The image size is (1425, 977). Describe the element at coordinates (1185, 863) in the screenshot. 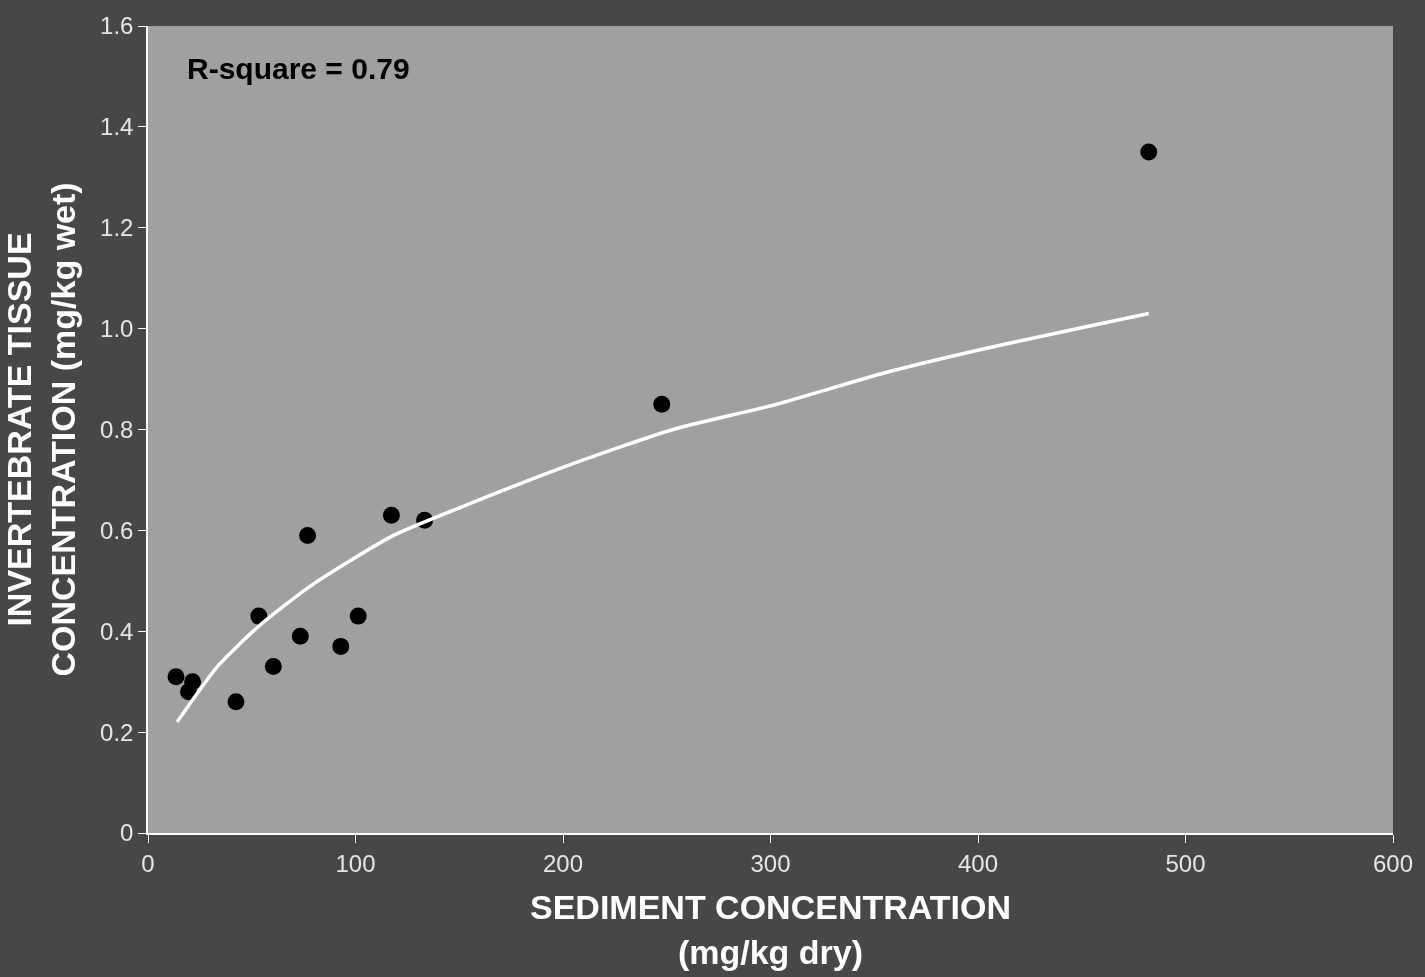

I see `x-tick-label: 500` at that location.